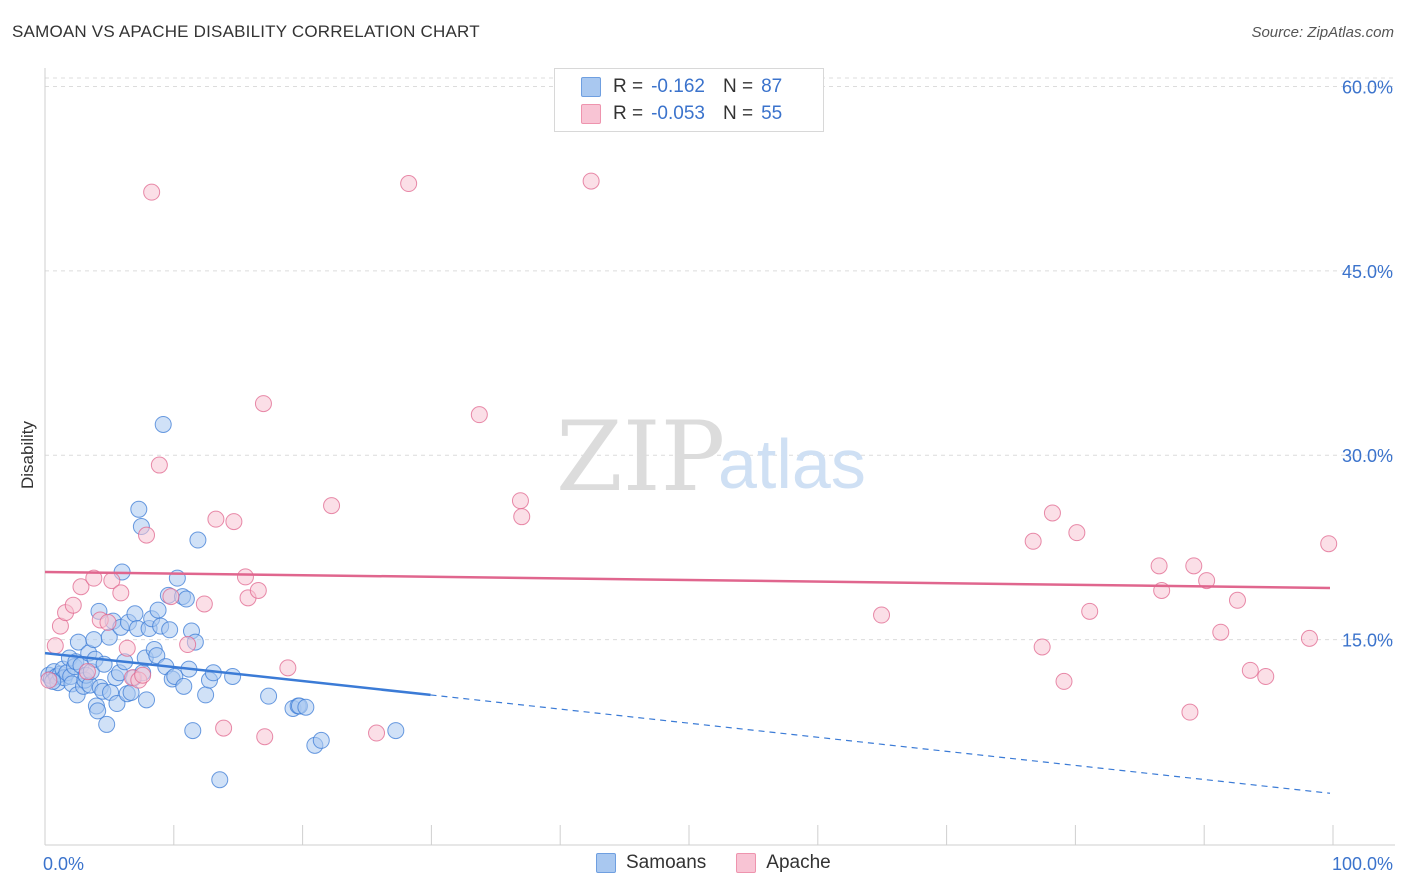 Image resolution: width=1406 pixels, height=892 pixels. I want to click on samoans-trend-line, so click(237, 674).